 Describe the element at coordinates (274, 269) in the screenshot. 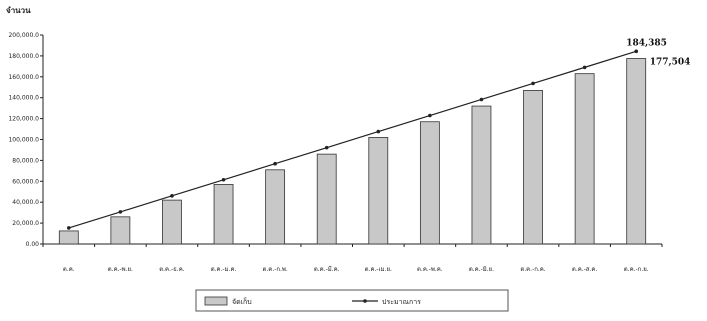

I see `x-tick-label: ต.ค.-ก.พ.` at that location.